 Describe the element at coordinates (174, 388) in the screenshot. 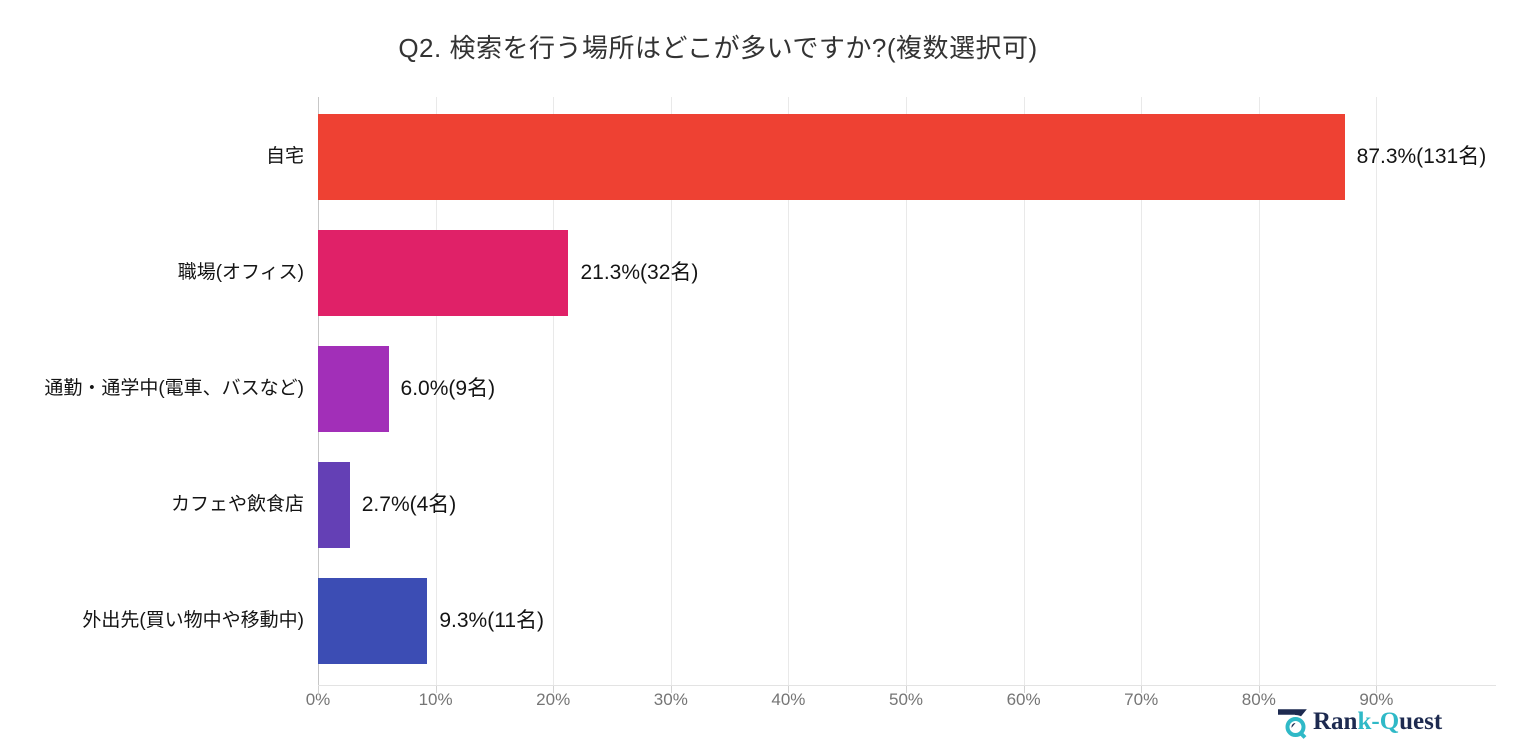

I see `category-label: 通勤・通学中(電車、バスなど)` at that location.